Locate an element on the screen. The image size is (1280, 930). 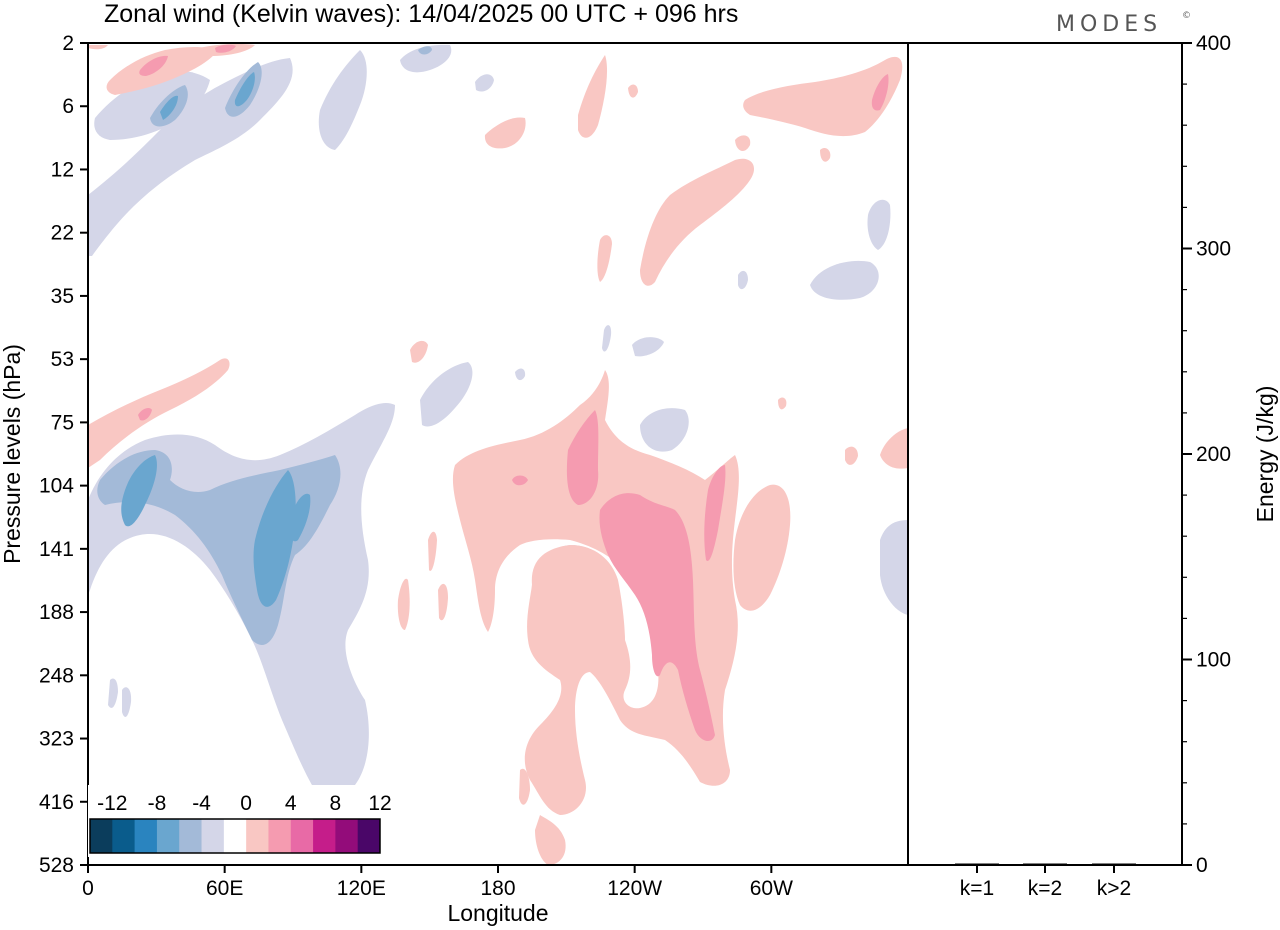
contour-neg2-mid-small-a is located at coordinates (446, 394).